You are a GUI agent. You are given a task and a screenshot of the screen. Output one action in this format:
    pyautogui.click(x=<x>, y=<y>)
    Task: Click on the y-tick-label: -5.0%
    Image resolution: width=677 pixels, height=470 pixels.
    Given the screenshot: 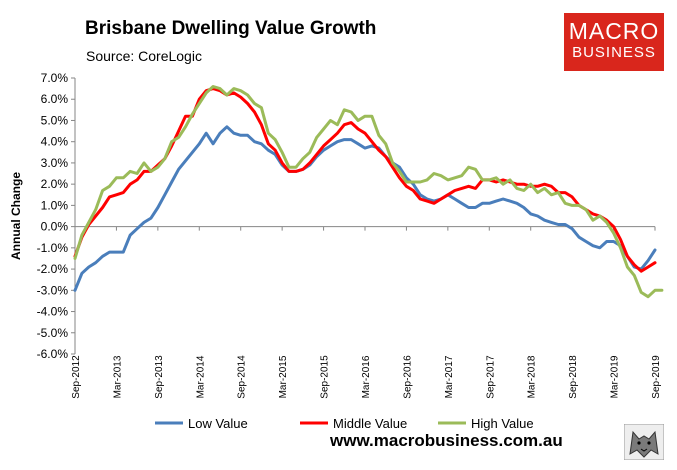 What is the action you would take?
    pyautogui.click(x=53, y=333)
    